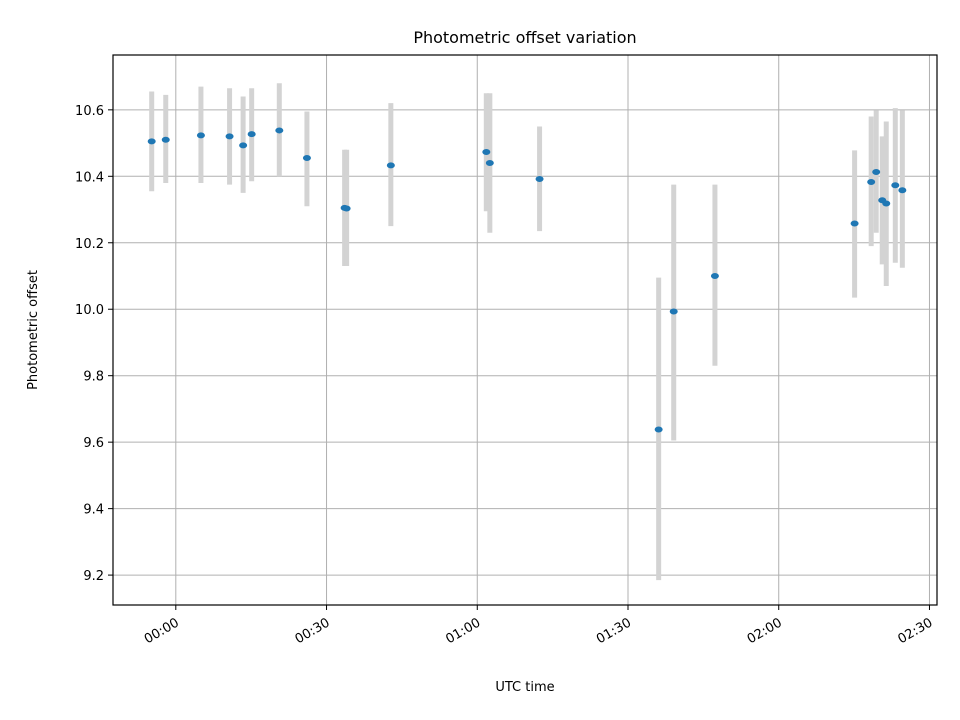 The width and height of the screenshot is (960, 720). Describe the element at coordinates (93, 443) in the screenshot. I see `y-tick-label: 9.6` at that location.